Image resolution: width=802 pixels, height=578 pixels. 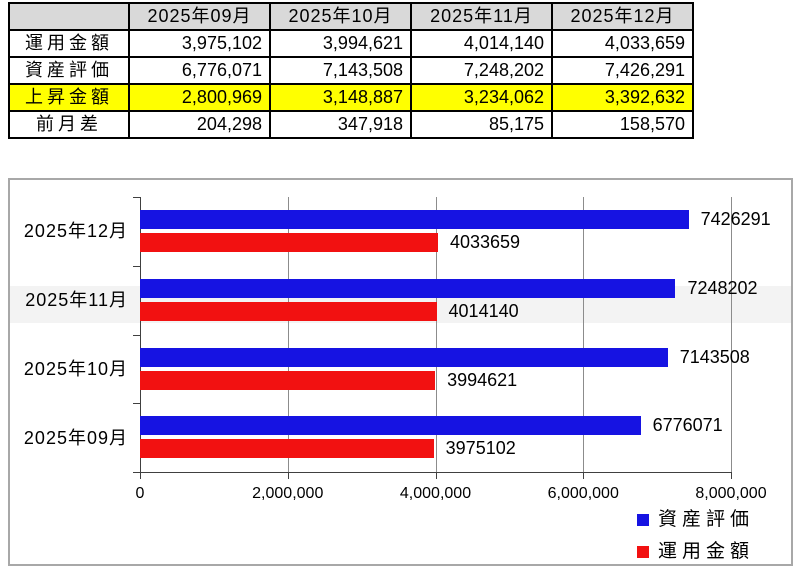 What do you see at coordinates (706, 551) in the screenshot?
I see `legend-label: 運用金額` at bounding box center [706, 551].